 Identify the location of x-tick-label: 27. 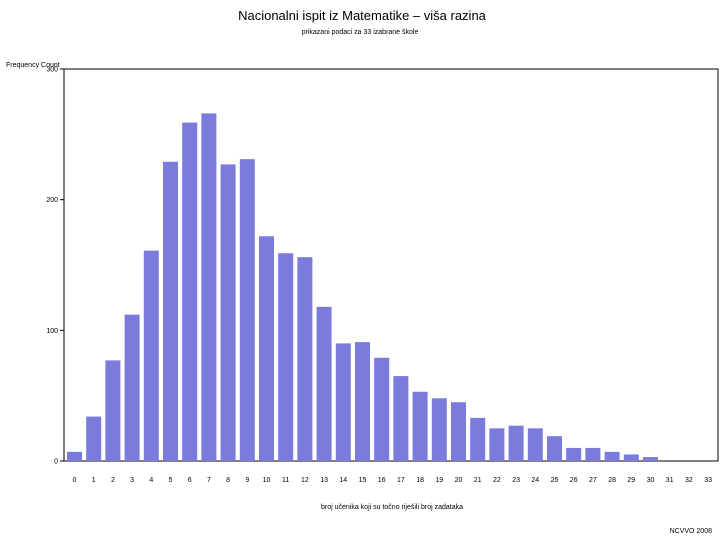
(593, 480).